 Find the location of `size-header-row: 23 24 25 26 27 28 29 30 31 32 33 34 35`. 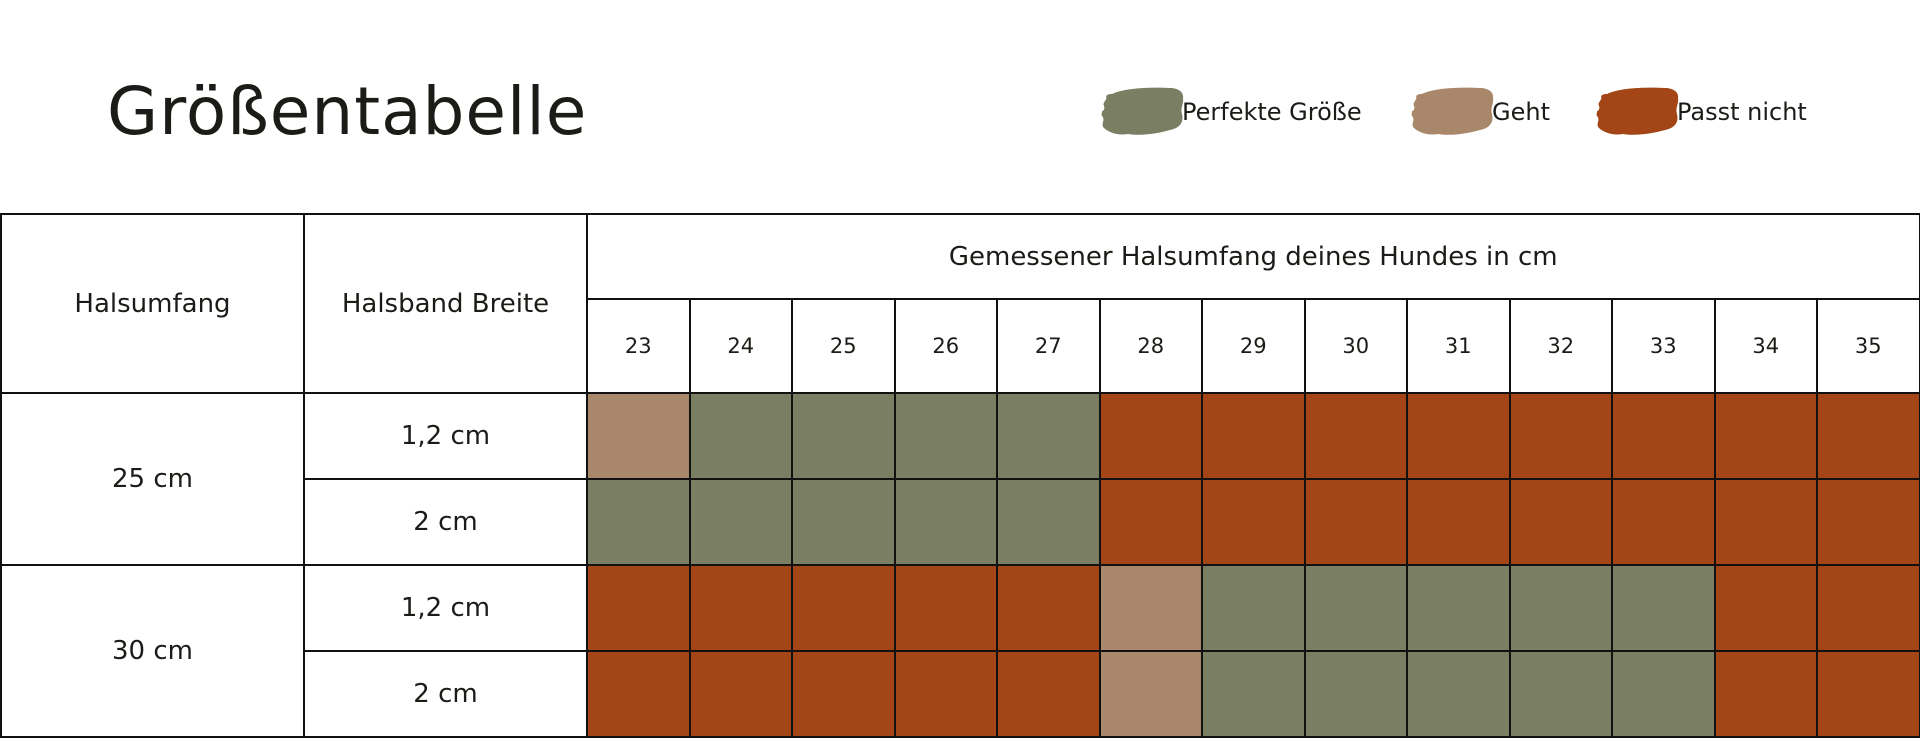

size-header-row: 23 24 25 26 27 28 29 30 31 32 33 34 35 is located at coordinates (960, 346).